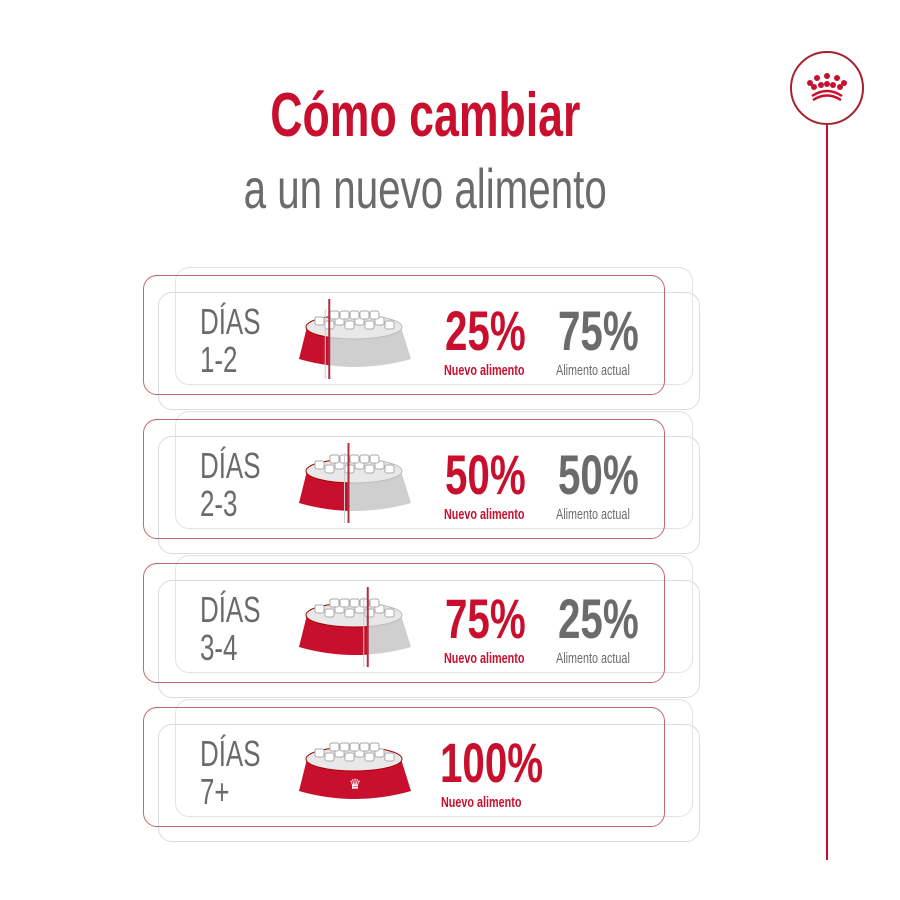 The image size is (900, 900). I want to click on crown-icon, so click(827, 88).